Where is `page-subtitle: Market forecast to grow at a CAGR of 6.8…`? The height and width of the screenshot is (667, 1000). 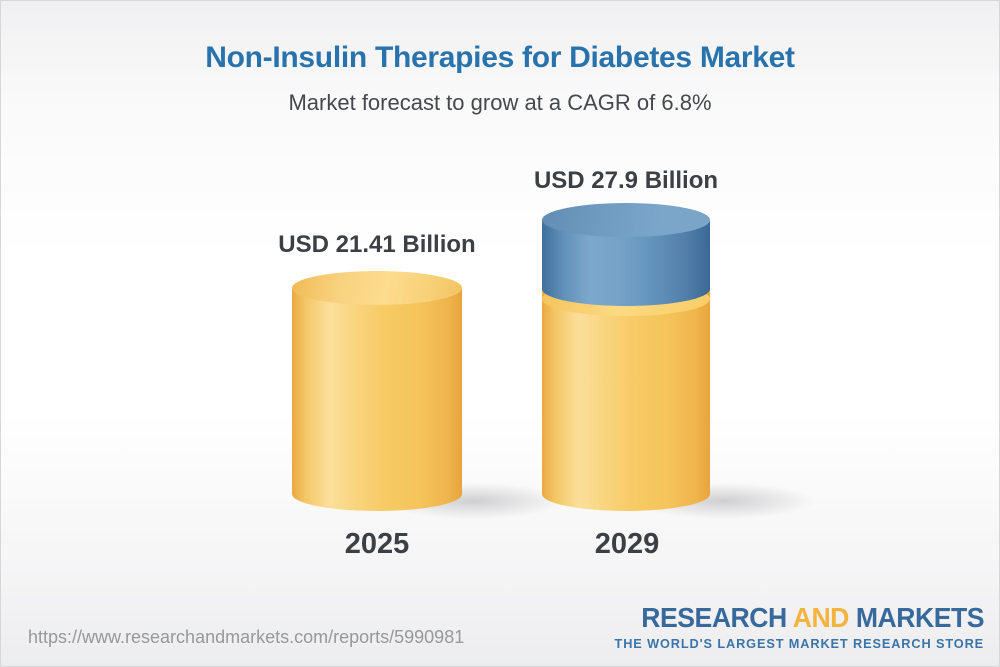 page-subtitle: Market forecast to grow at a CAGR of 6.8… is located at coordinates (500, 102).